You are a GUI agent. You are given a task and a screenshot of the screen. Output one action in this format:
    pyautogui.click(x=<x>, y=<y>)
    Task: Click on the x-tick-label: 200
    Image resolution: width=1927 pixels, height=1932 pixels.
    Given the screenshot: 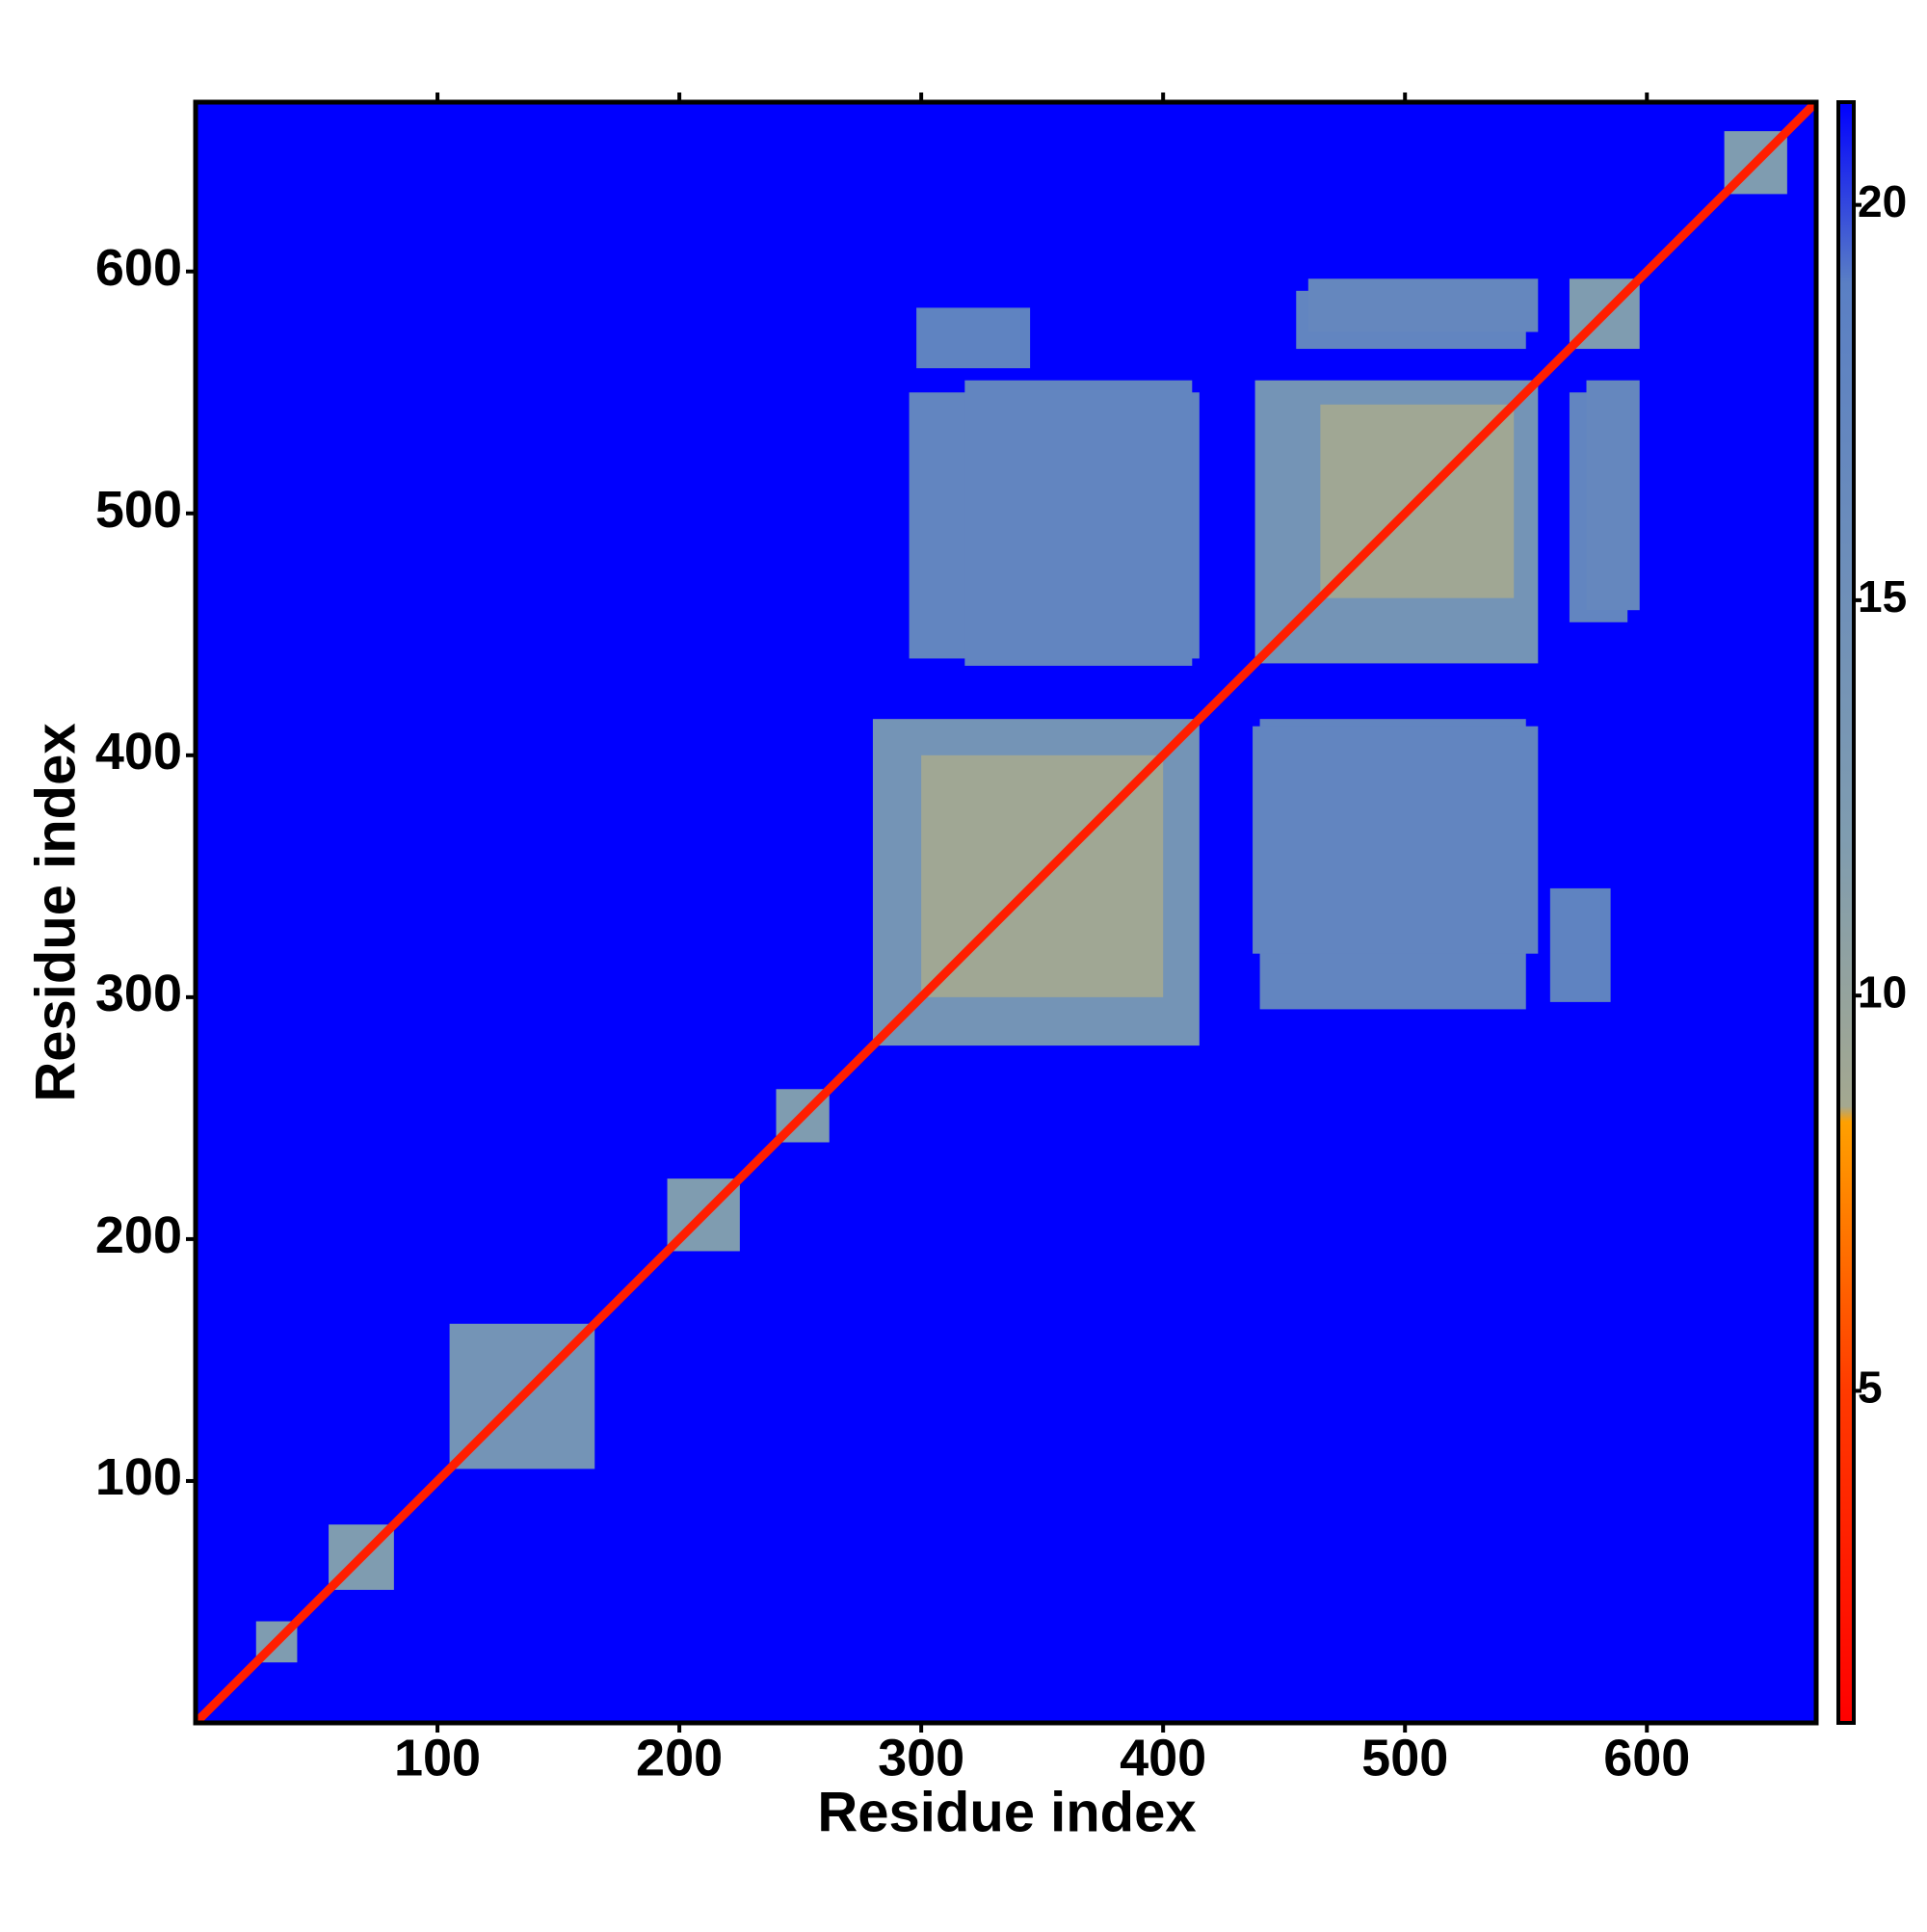 What is the action you would take?
    pyautogui.click(x=679, y=1757)
    